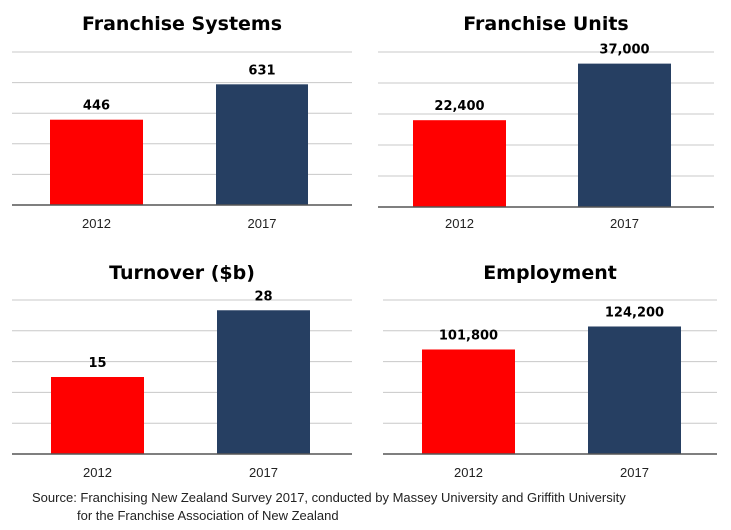 The height and width of the screenshot is (530, 731). I want to click on turnover-title: Turnover ($b), so click(182, 273).